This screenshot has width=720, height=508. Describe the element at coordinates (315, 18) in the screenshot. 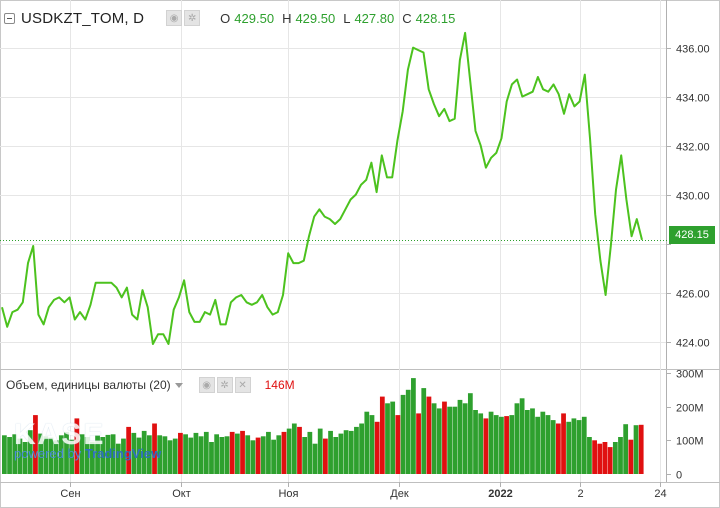

I see `high-value: 429.50` at that location.